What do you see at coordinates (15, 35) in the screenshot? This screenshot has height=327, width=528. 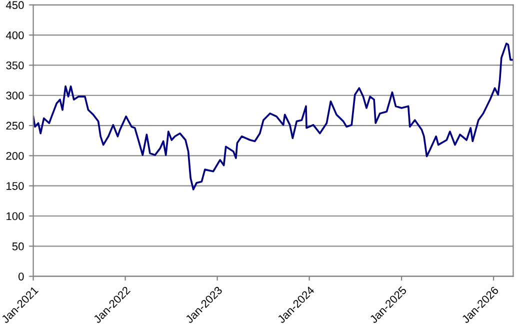 I see `y-tick-label: 400` at bounding box center [15, 35].